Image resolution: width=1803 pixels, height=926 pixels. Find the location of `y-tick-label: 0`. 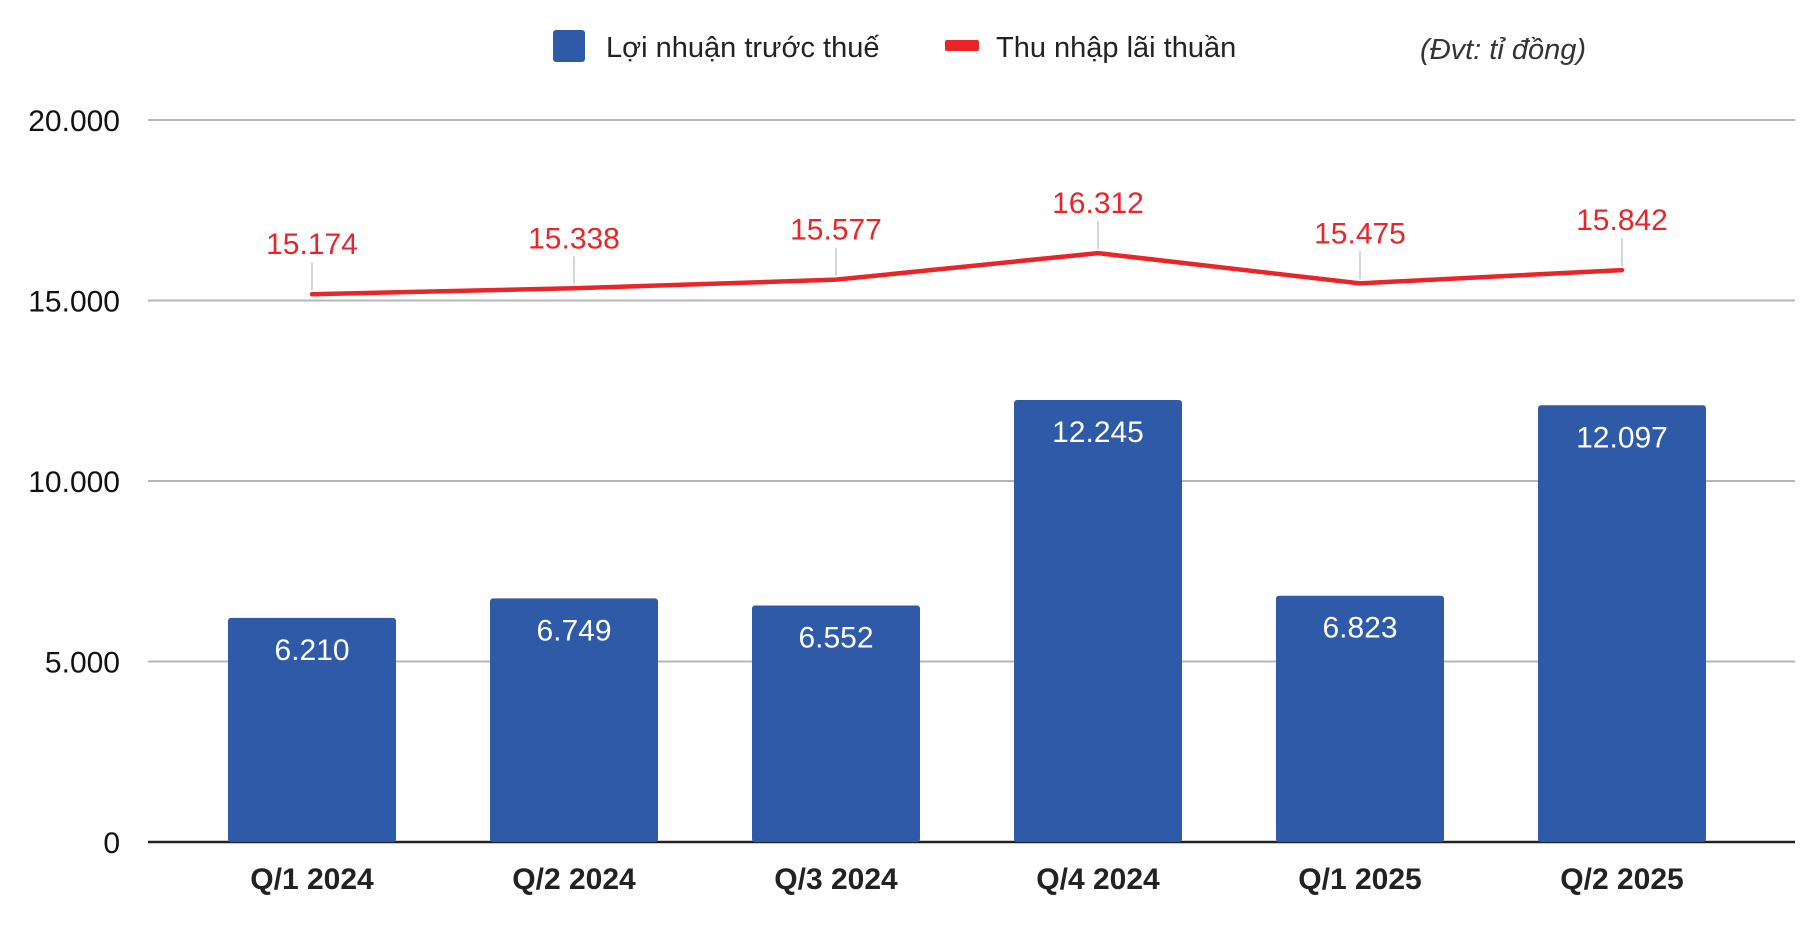

y-tick-label: 0 is located at coordinates (111, 843).